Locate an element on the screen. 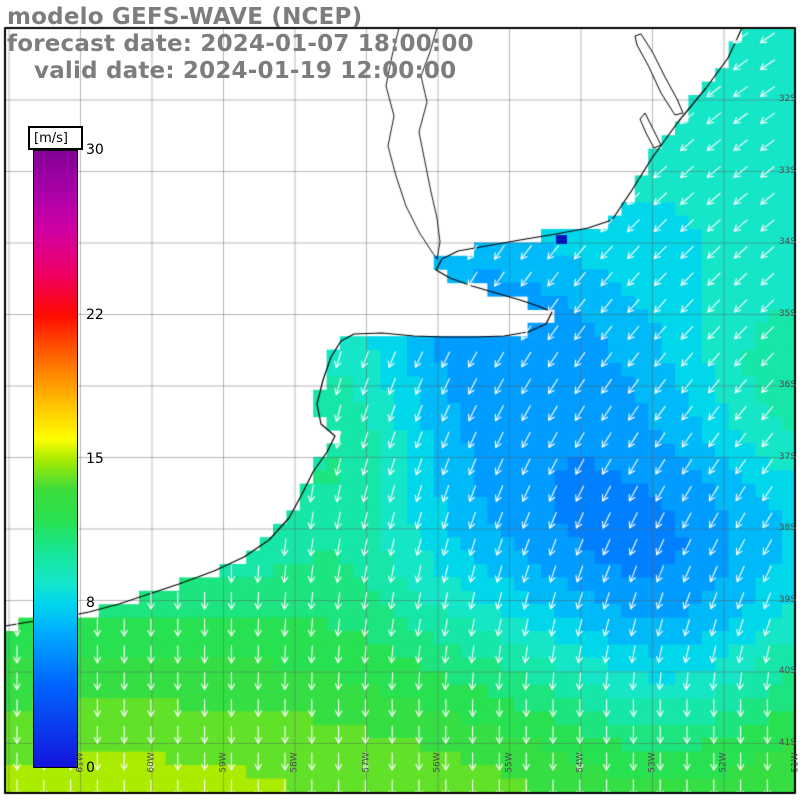 The width and height of the screenshot is (800, 800). lat-label: 36S is located at coordinates (787, 385).